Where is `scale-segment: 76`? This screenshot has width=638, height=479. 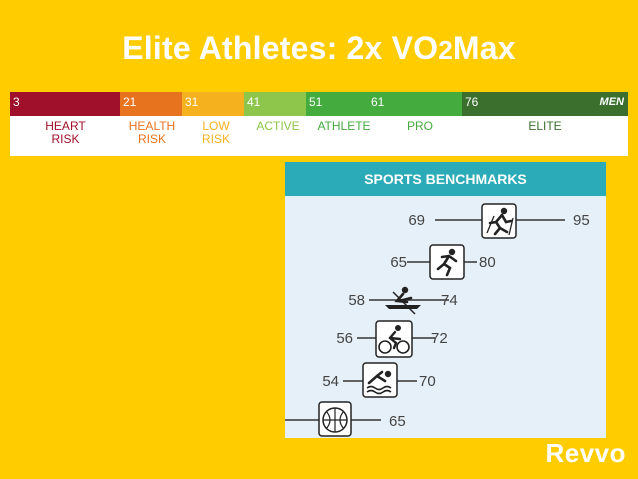
scale-segment: 76 is located at coordinates (545, 104).